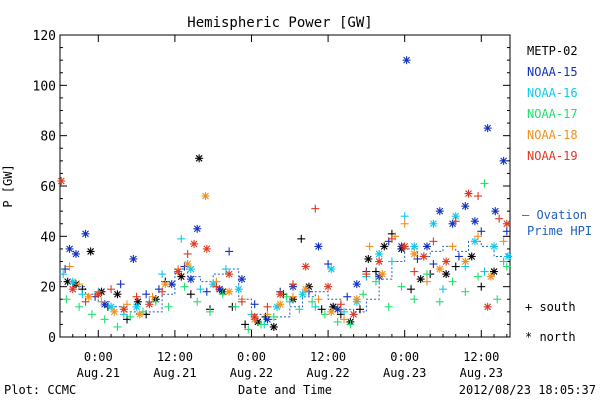 Image resolution: width=600 pixels, height=400 pixels. Describe the element at coordinates (175, 357) in the screenshot. I see `x-tick-label-time: 12:00` at that location.